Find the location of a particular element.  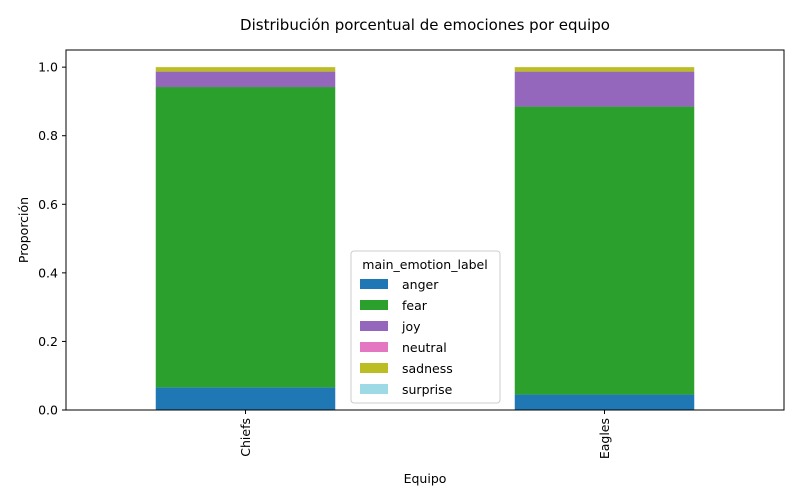

bar-joy-eagles is located at coordinates (604, 89).